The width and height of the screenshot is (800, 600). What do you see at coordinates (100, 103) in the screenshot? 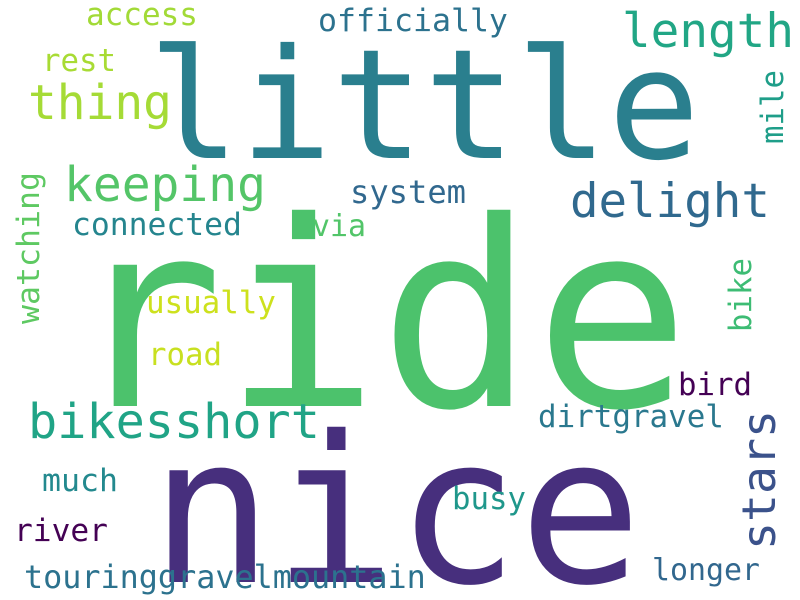
I see `word-thing: thing` at bounding box center [100, 103].